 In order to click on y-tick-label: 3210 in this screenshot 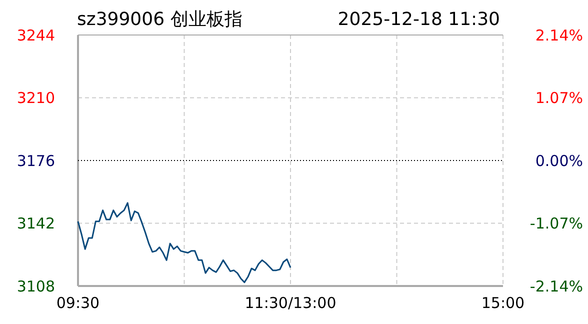, I will do `click(35, 98)`.